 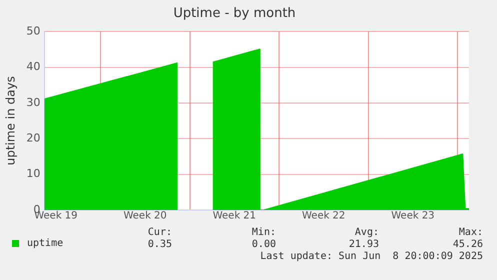 What do you see at coordinates (264, 232) in the screenshot?
I see `text: Min:` at bounding box center [264, 232].